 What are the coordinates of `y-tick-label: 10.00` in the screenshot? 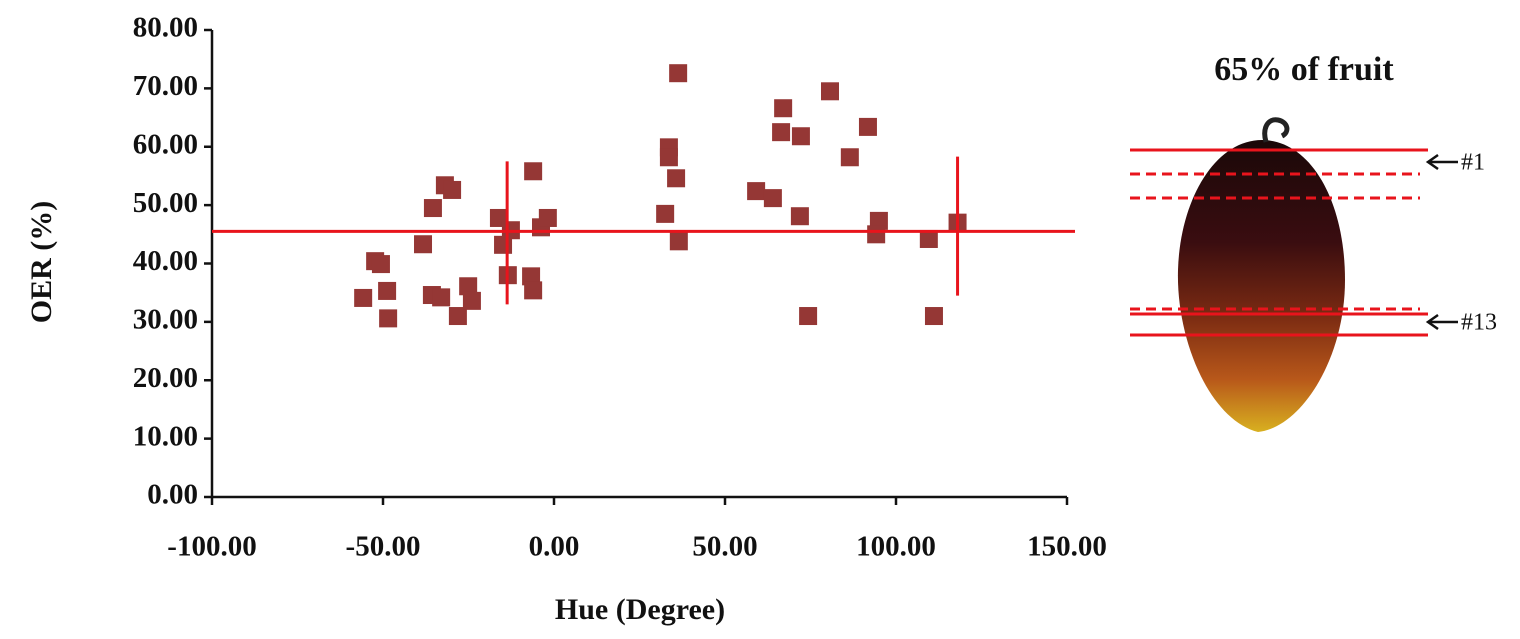 It's located at (165, 436).